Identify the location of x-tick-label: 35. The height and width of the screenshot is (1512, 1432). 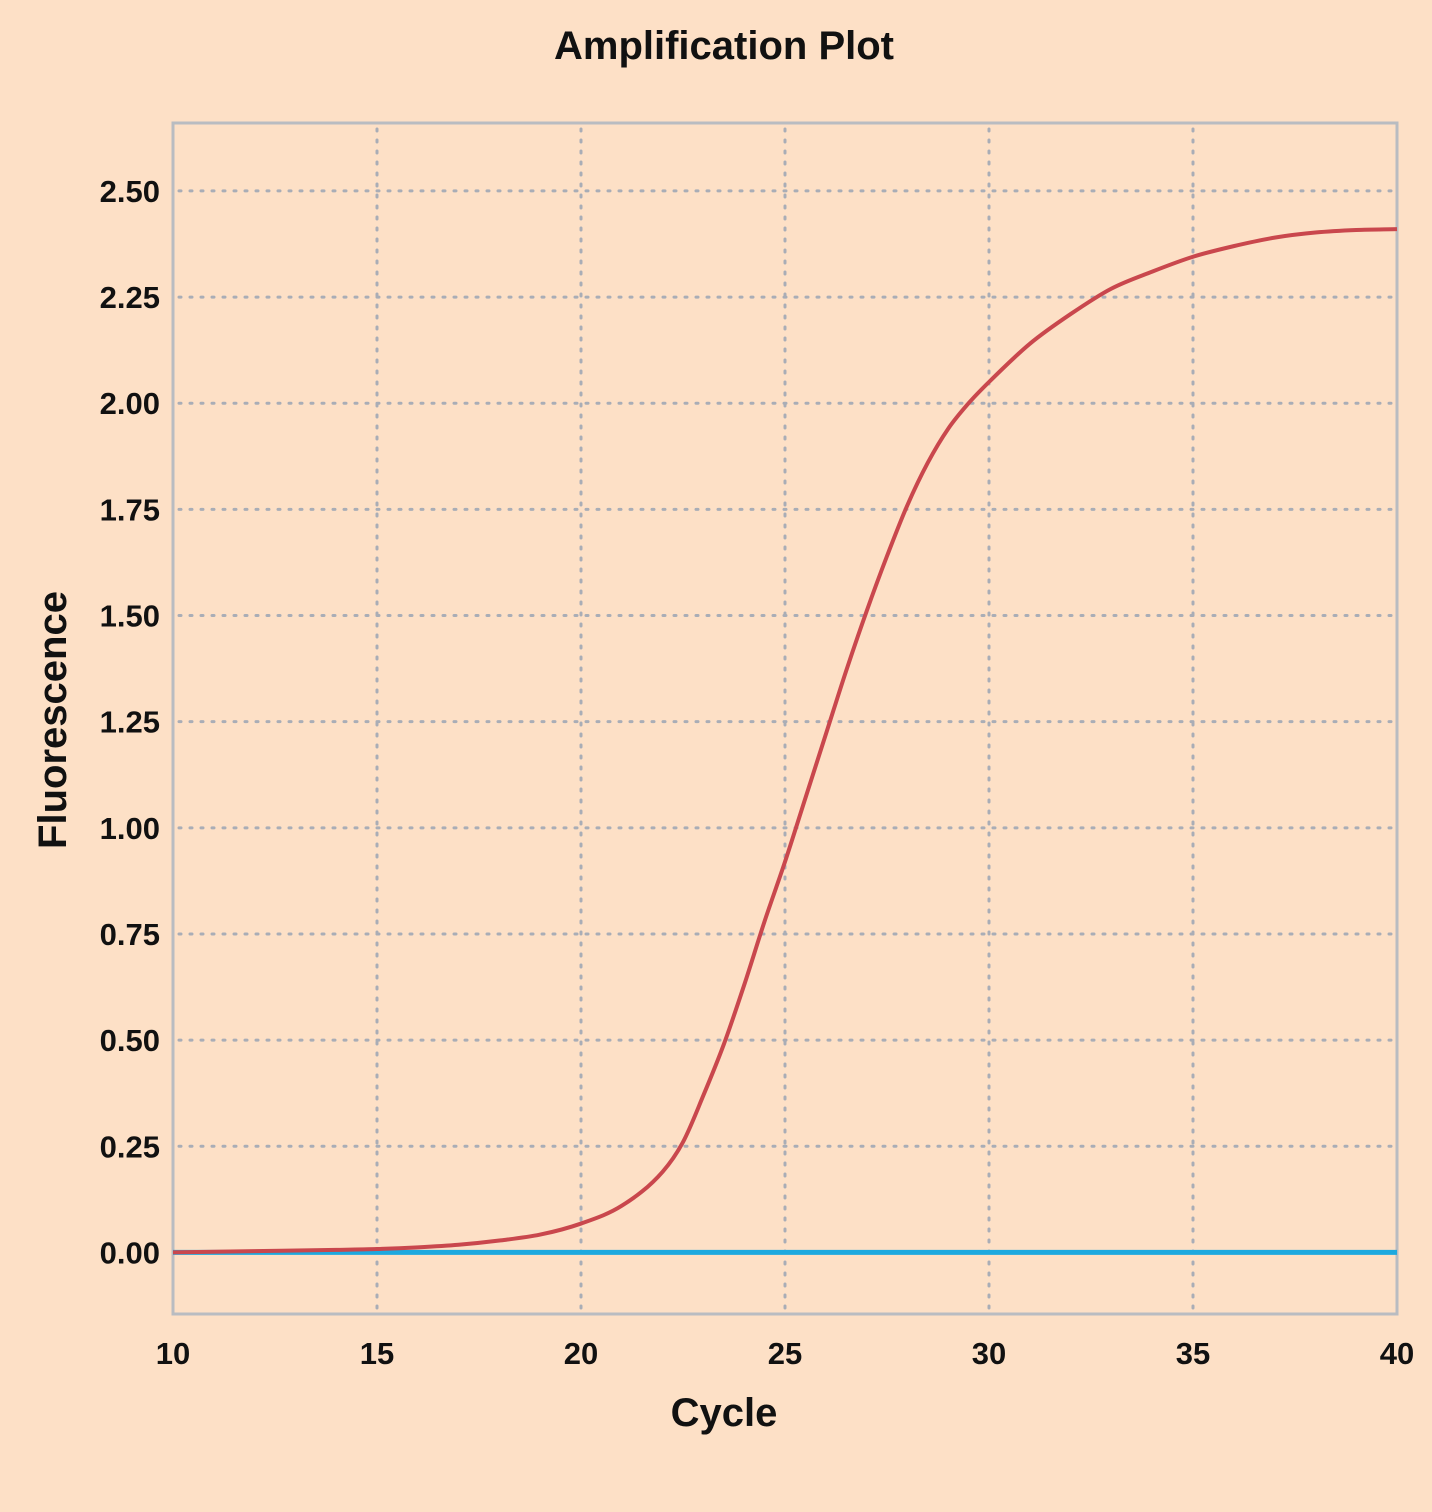
(1193, 1353).